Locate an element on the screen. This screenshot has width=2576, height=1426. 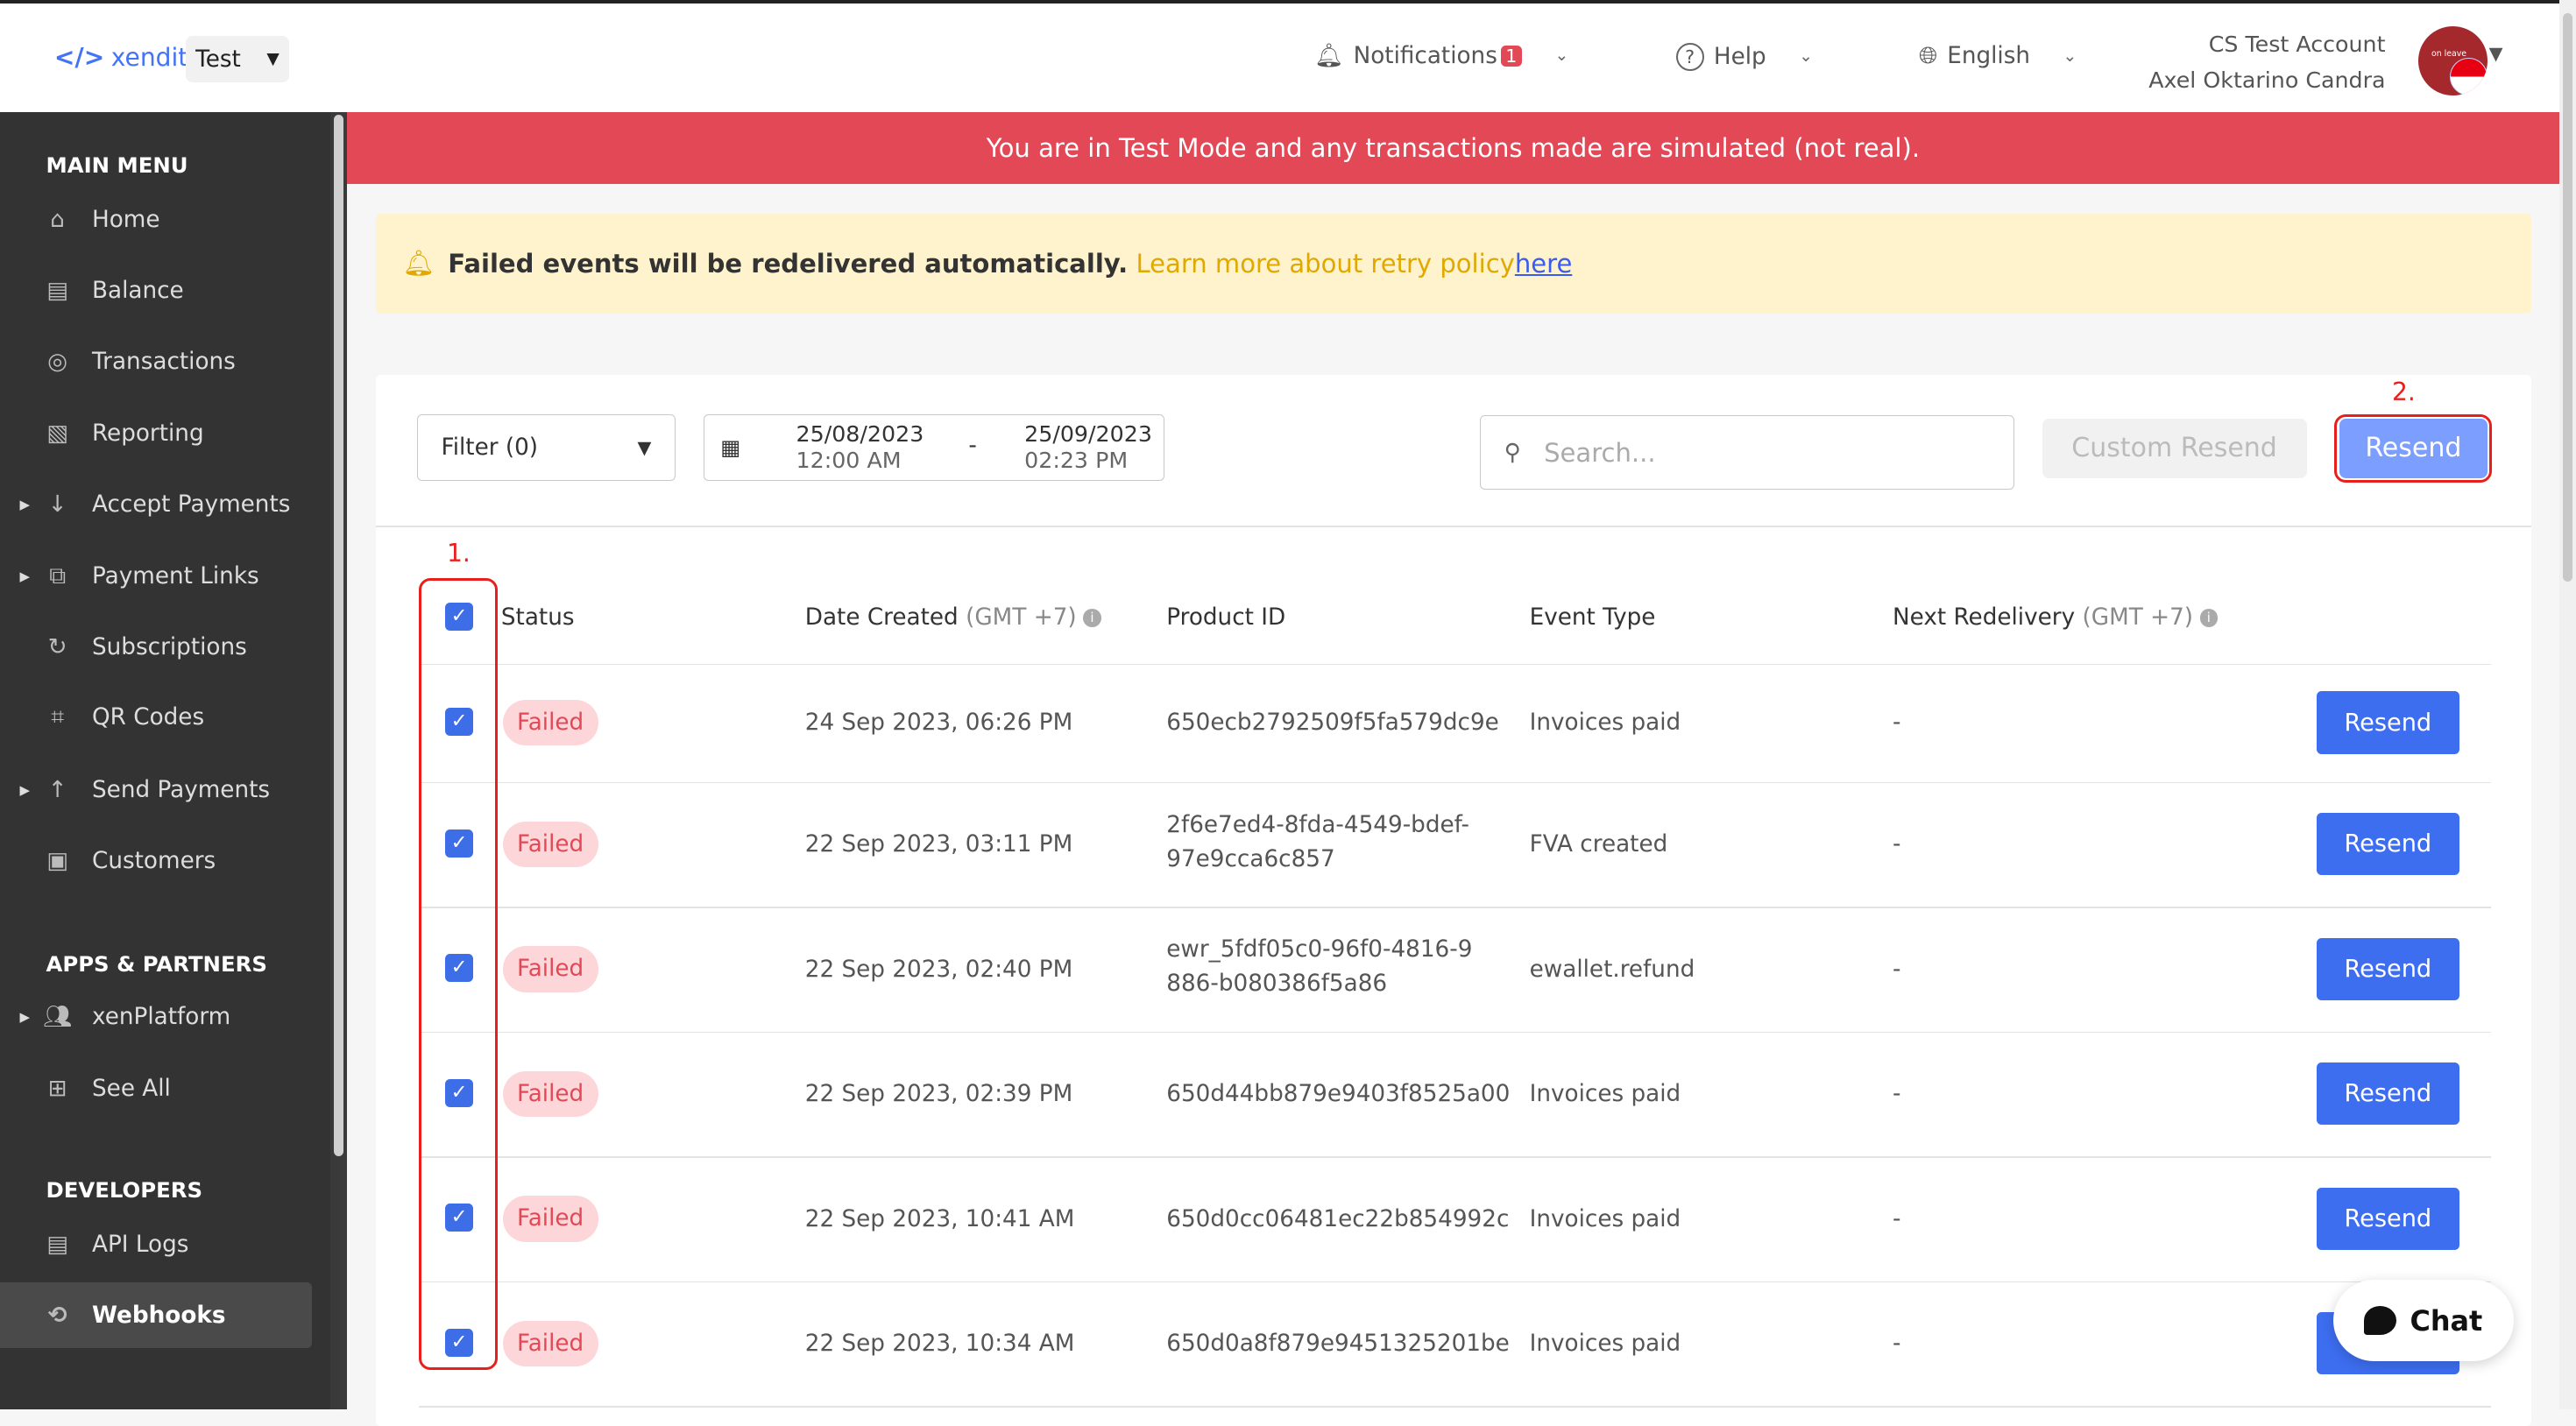
date-to-date: 25/09/2023 is located at coordinates (1088, 434).